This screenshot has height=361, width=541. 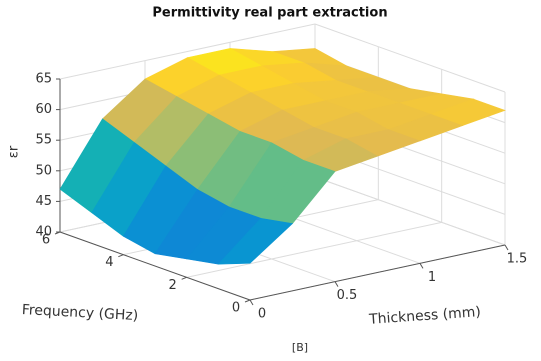 I want to click on x-tick-label: 1.5, so click(x=517, y=259).